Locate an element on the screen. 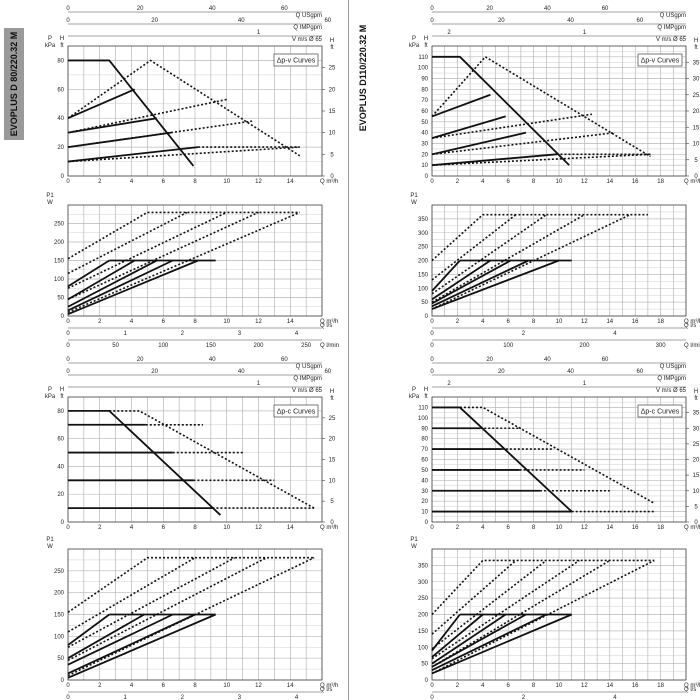 Image resolution: width=700 pixels, height=700 pixels. bottom-ls-tick: 0 is located at coordinates (432, 334).